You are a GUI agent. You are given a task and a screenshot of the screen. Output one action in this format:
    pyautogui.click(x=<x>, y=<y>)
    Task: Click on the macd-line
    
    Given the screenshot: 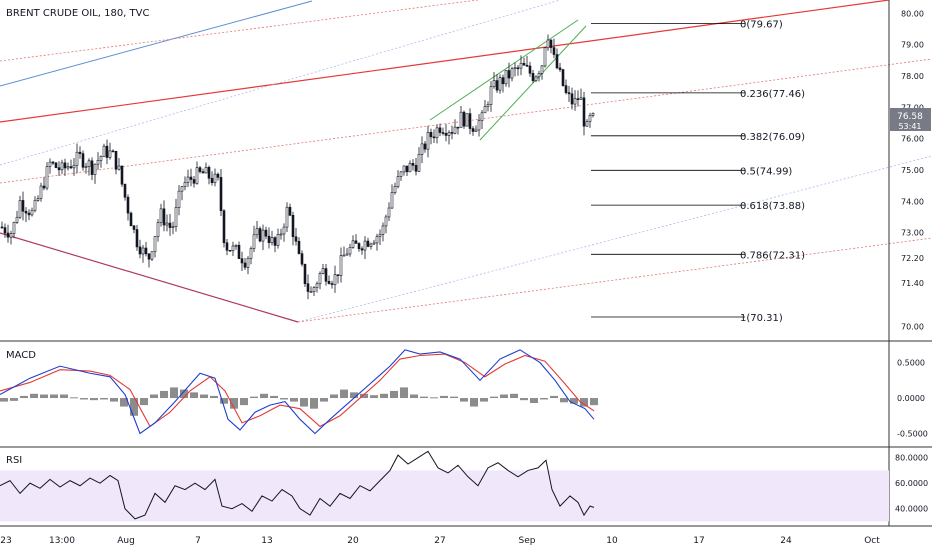 What is the action you would take?
    pyautogui.click(x=297, y=392)
    